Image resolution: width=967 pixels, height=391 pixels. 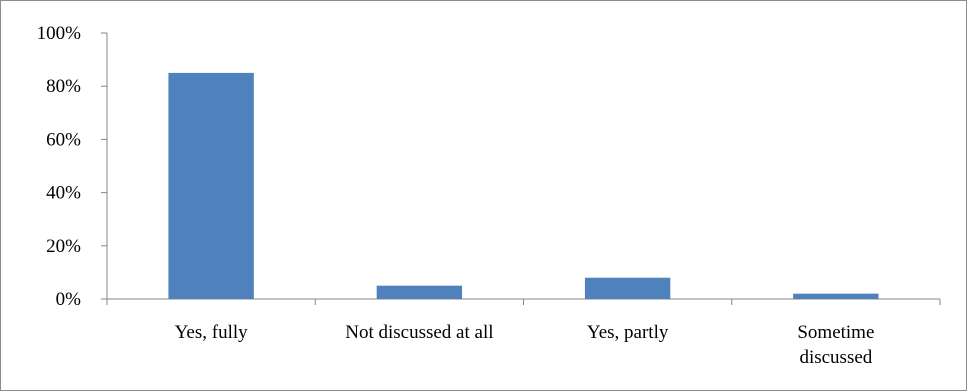 What do you see at coordinates (419, 332) in the screenshot?
I see `x-category-label: Not discussed at all` at bounding box center [419, 332].